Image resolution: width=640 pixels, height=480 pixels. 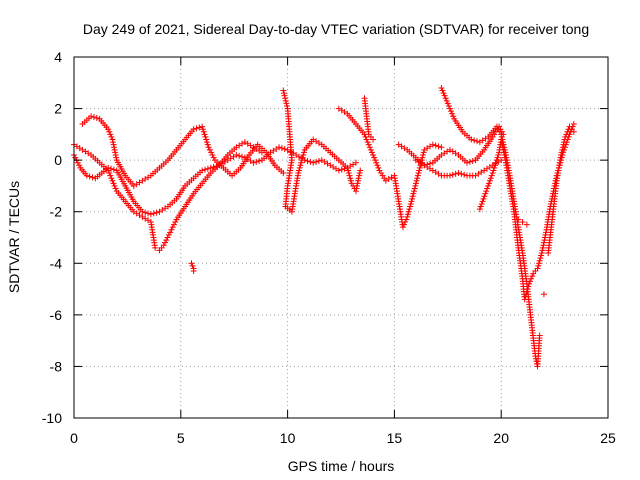 I want to click on x-tick-label: 20, so click(x=501, y=438).